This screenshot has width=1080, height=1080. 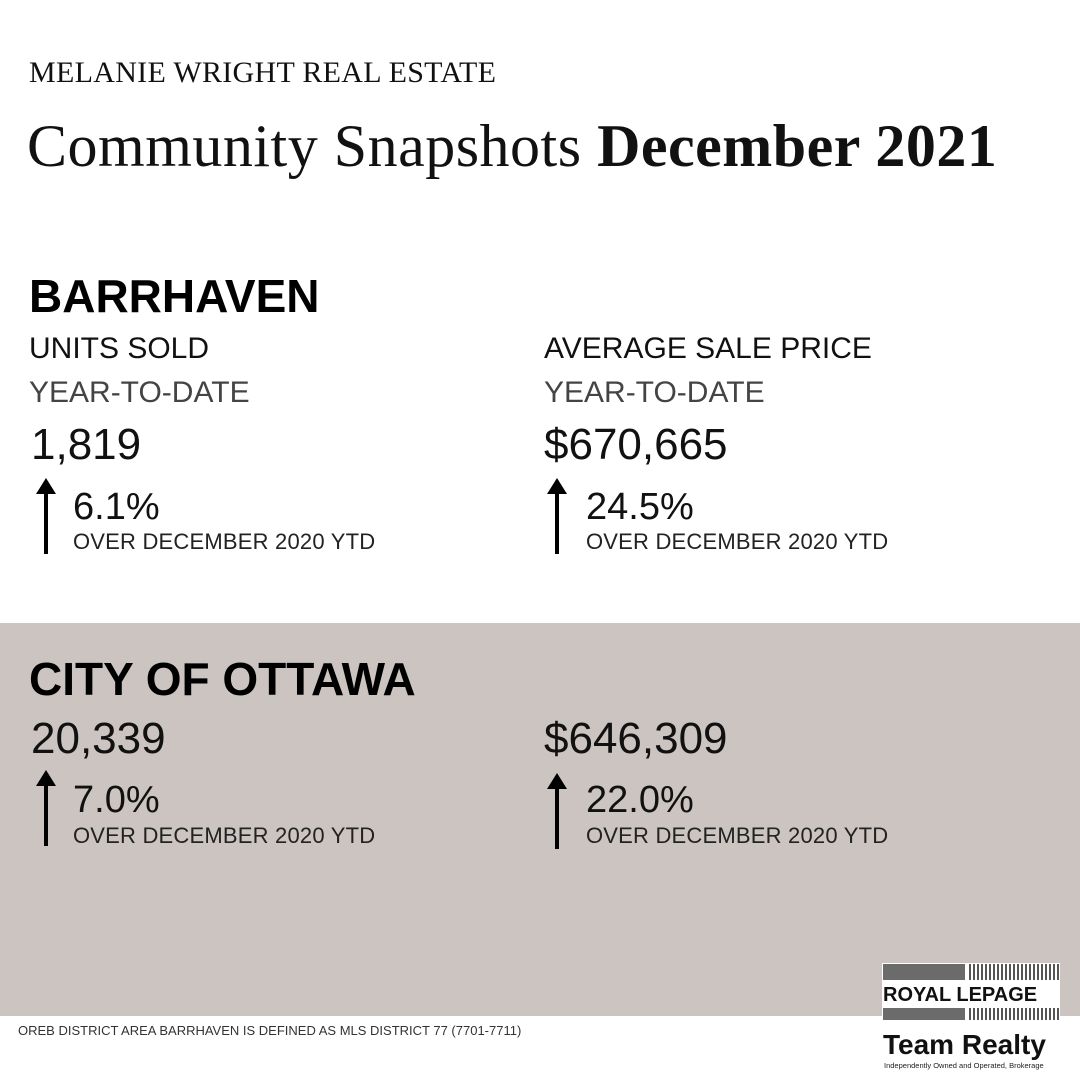 I want to click on ottawa-units-change-note: OVER DECEMBER 2020 YTD, so click(x=224, y=835).